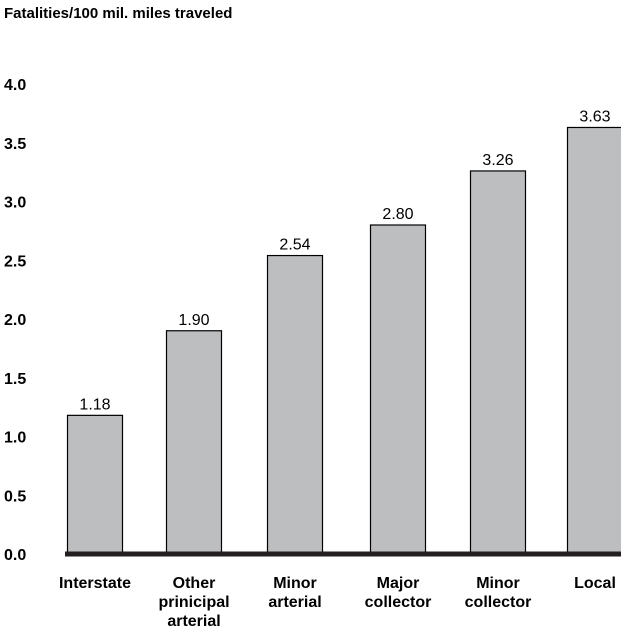 Image resolution: width=621 pixels, height=640 pixels. I want to click on data-label: 2.80, so click(397, 214).